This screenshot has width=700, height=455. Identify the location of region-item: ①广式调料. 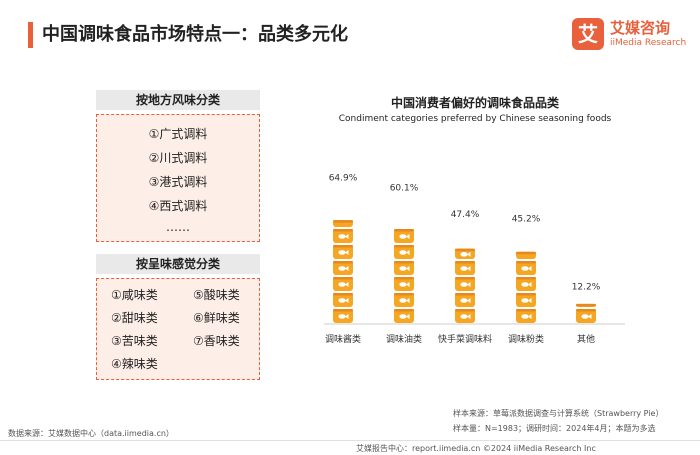
(178, 134).